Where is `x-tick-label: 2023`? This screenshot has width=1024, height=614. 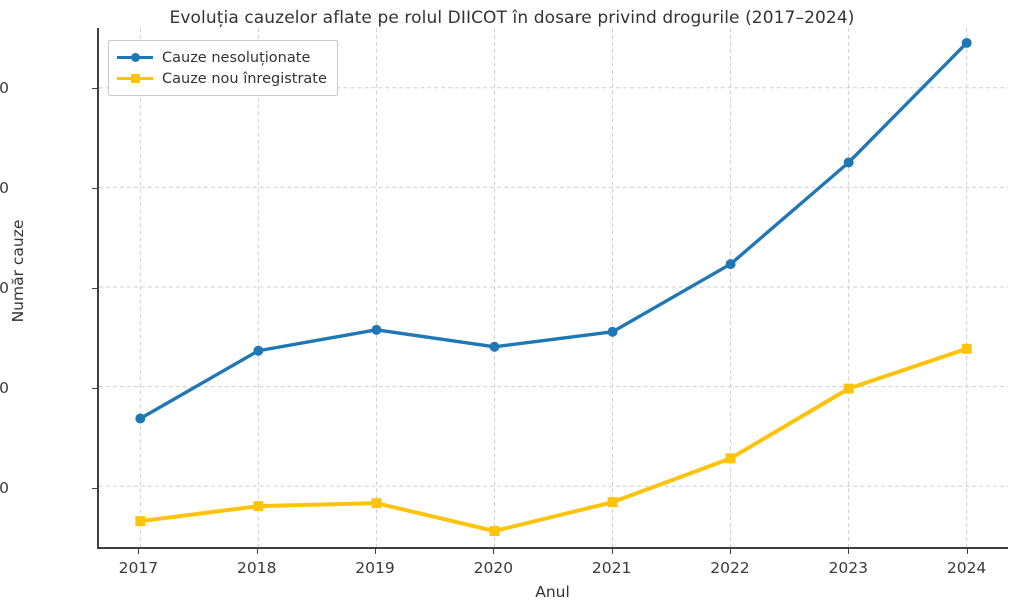
x-tick-label: 2023 is located at coordinates (848, 568).